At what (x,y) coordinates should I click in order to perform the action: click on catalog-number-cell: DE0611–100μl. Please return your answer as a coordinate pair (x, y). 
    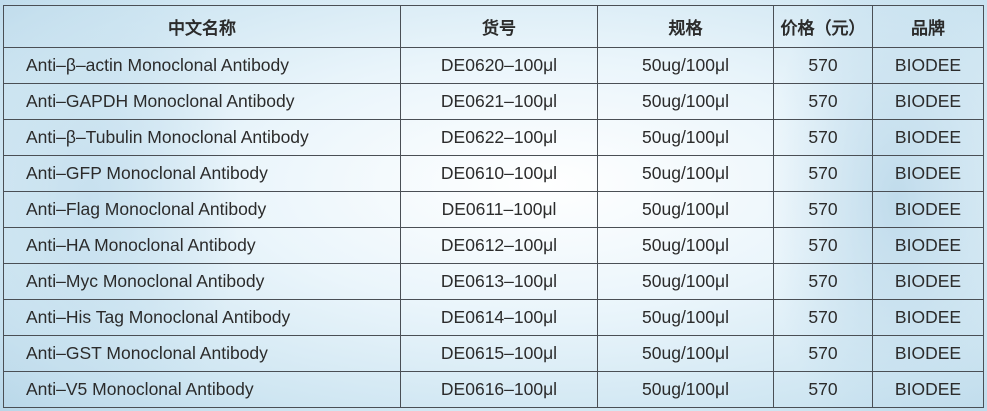
    Looking at the image, I should click on (499, 209).